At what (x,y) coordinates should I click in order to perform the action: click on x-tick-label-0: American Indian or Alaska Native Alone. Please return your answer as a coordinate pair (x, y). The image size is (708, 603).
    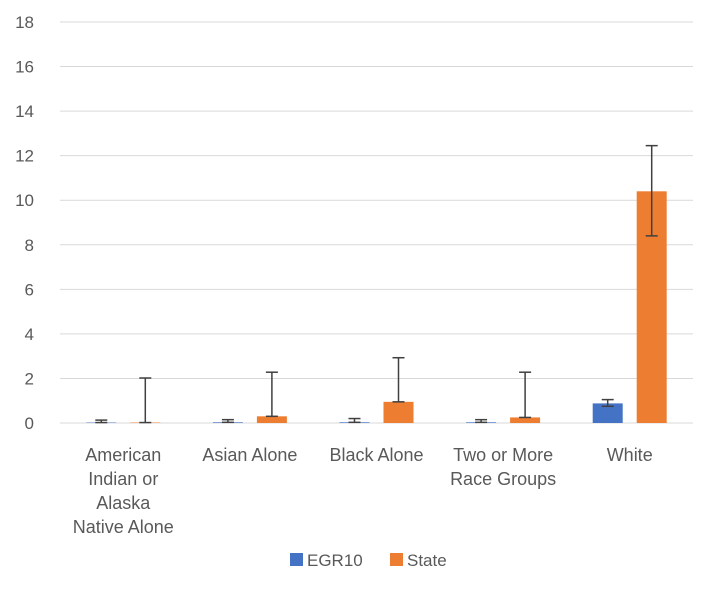
    Looking at the image, I should click on (123, 491).